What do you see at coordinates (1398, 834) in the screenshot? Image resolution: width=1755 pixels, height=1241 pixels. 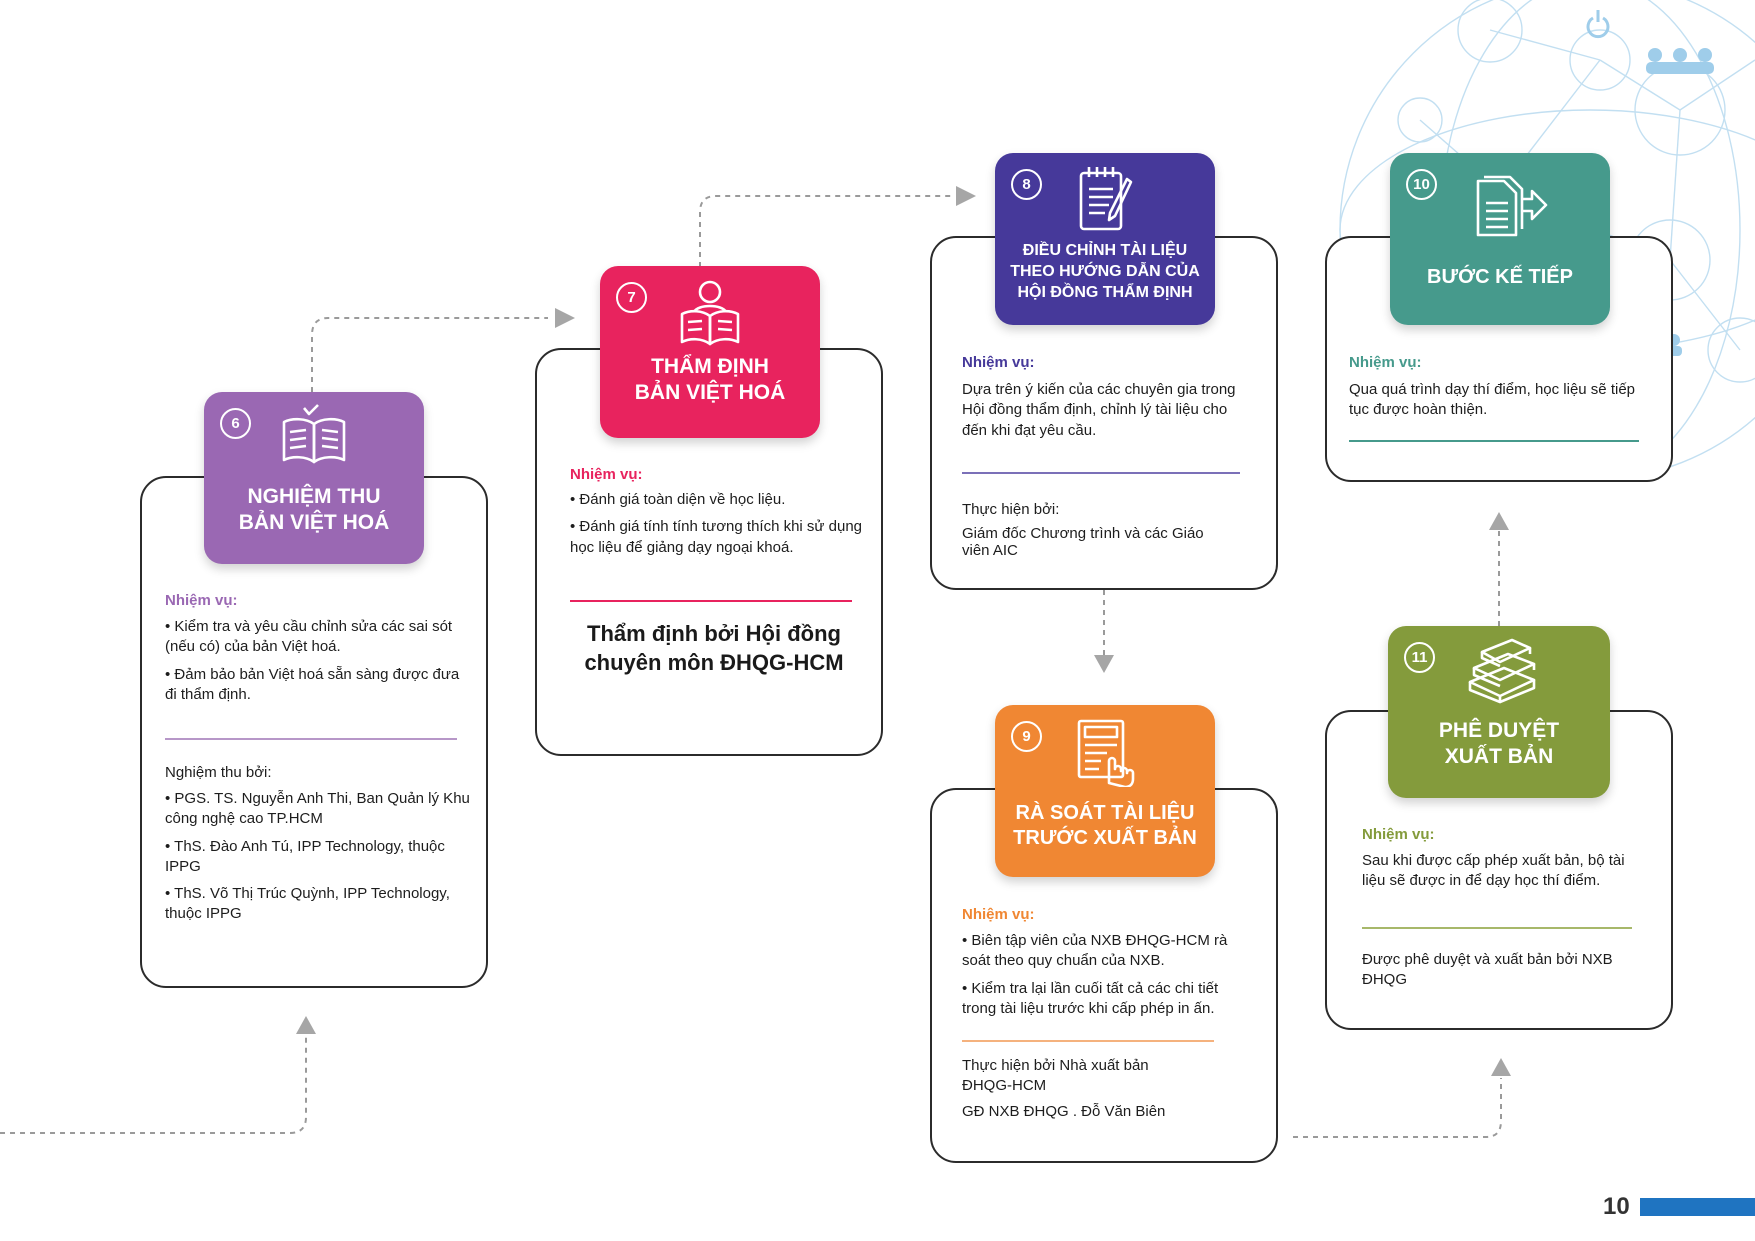 I see `step-11-task-label: Nhiệm vụ:` at bounding box center [1398, 834].